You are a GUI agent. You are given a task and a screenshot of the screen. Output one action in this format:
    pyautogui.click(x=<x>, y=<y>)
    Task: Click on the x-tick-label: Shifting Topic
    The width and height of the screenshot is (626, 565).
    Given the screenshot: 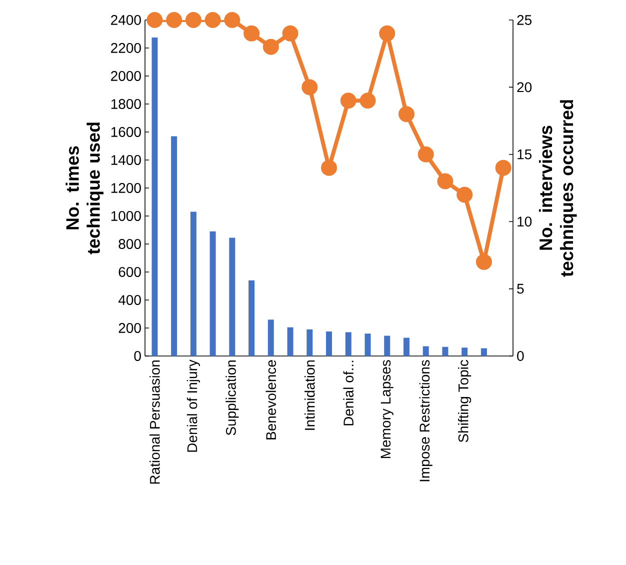 What is the action you would take?
    pyautogui.click(x=465, y=401)
    